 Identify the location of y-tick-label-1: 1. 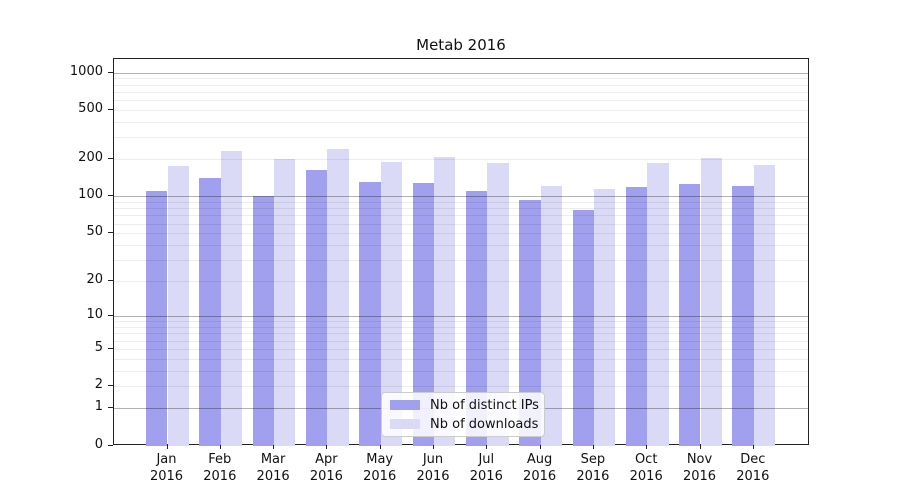
(98, 407).